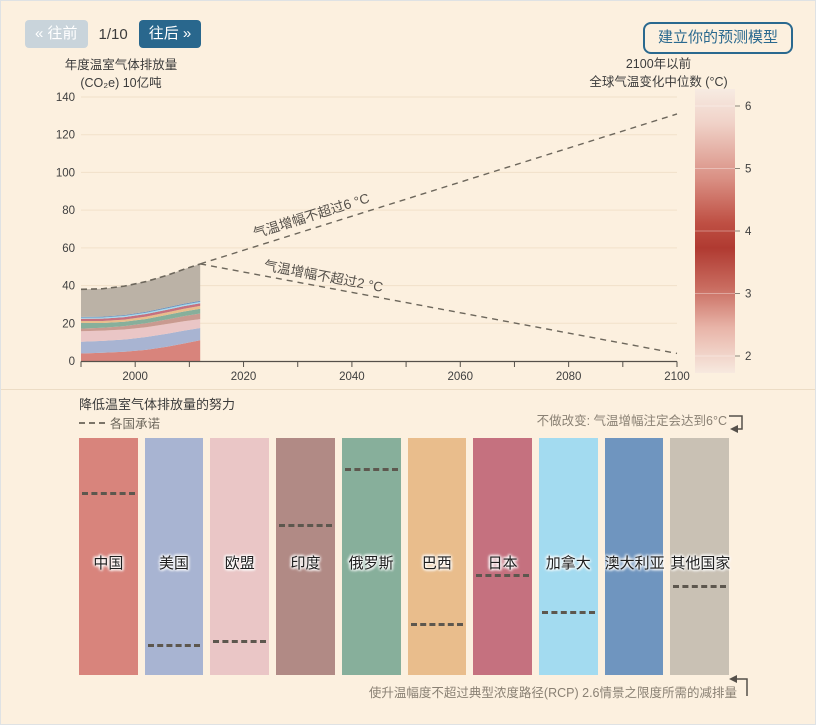 This screenshot has height=725, width=816. Describe the element at coordinates (108, 563) in the screenshot. I see `country-bar-label: 中国` at that location.